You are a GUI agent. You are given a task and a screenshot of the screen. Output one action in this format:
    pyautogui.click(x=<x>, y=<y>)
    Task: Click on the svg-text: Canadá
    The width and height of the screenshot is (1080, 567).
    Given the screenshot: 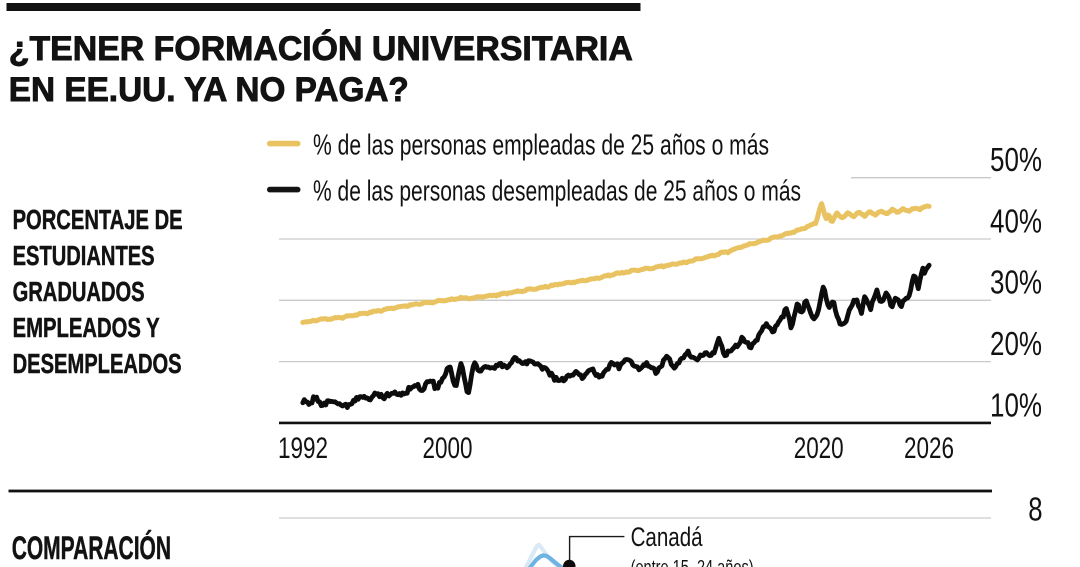 What is the action you would take?
    pyautogui.click(x=667, y=537)
    